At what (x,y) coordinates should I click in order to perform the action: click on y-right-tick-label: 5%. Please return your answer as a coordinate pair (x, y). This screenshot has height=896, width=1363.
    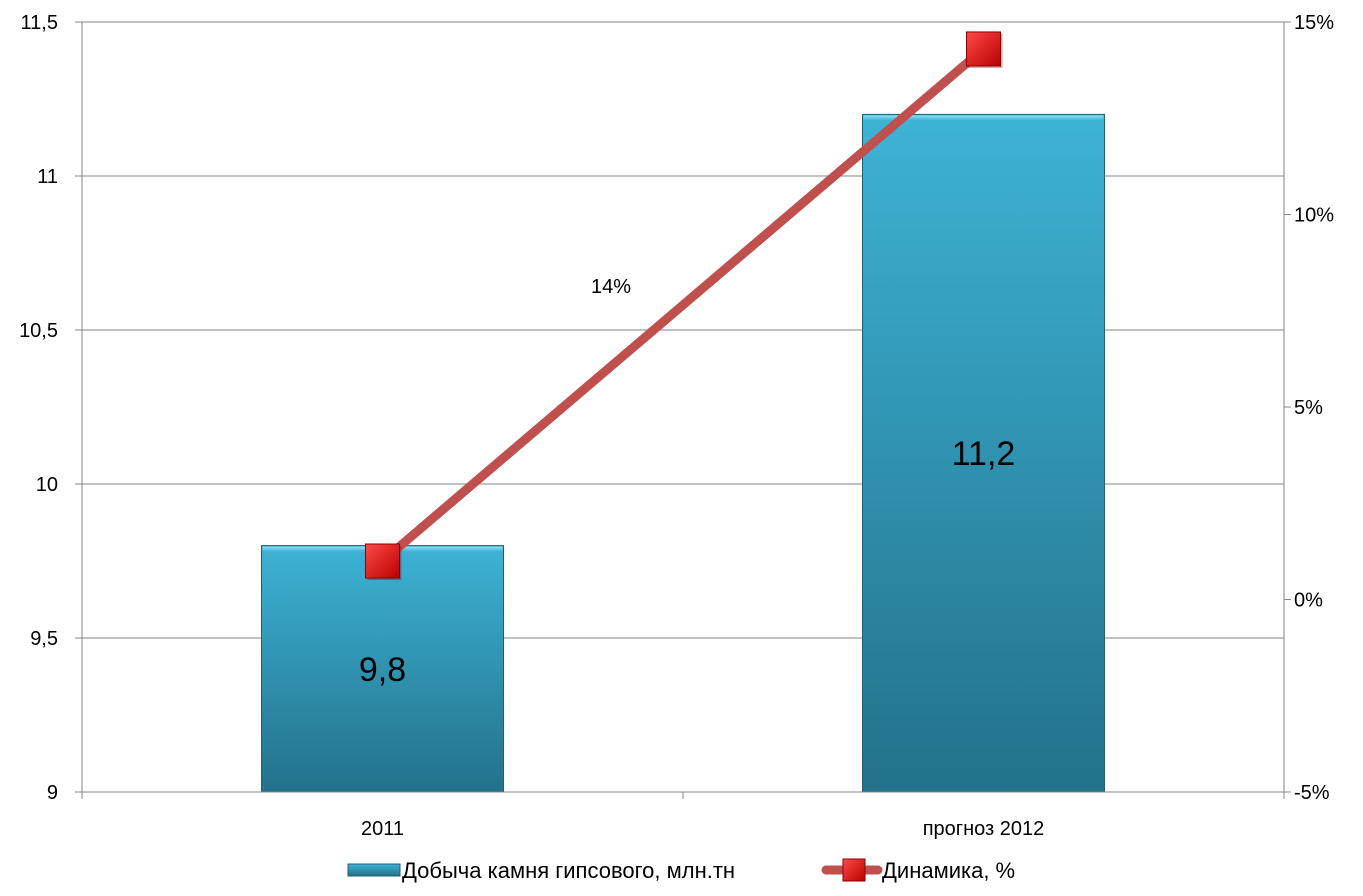
    Looking at the image, I should click on (1308, 408).